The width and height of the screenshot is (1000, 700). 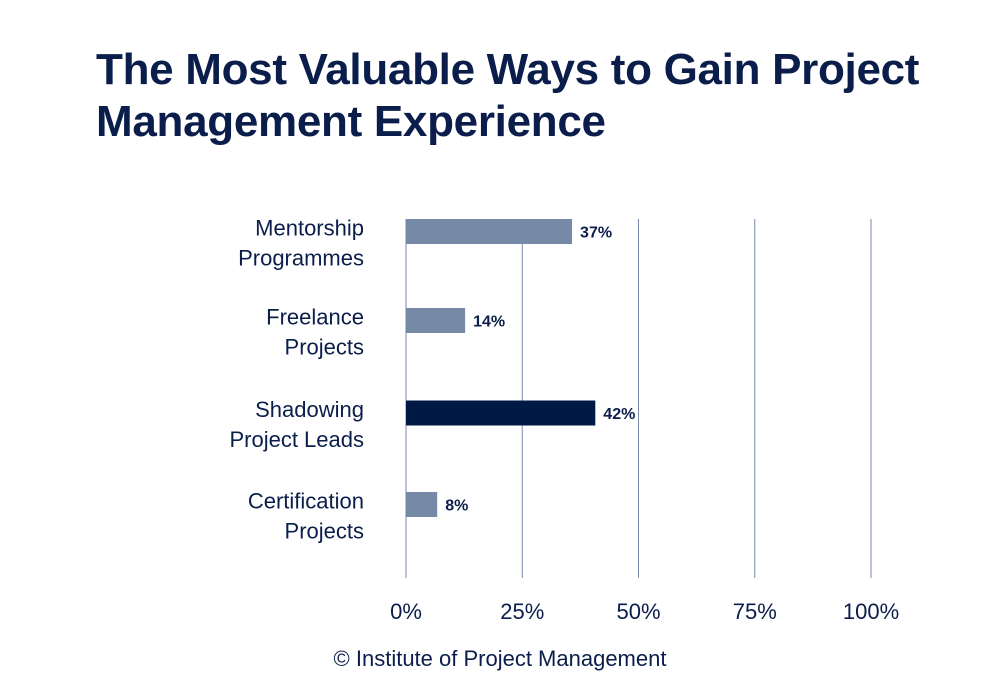 I want to click on x-tick-label: 75%, so click(x=755, y=611).